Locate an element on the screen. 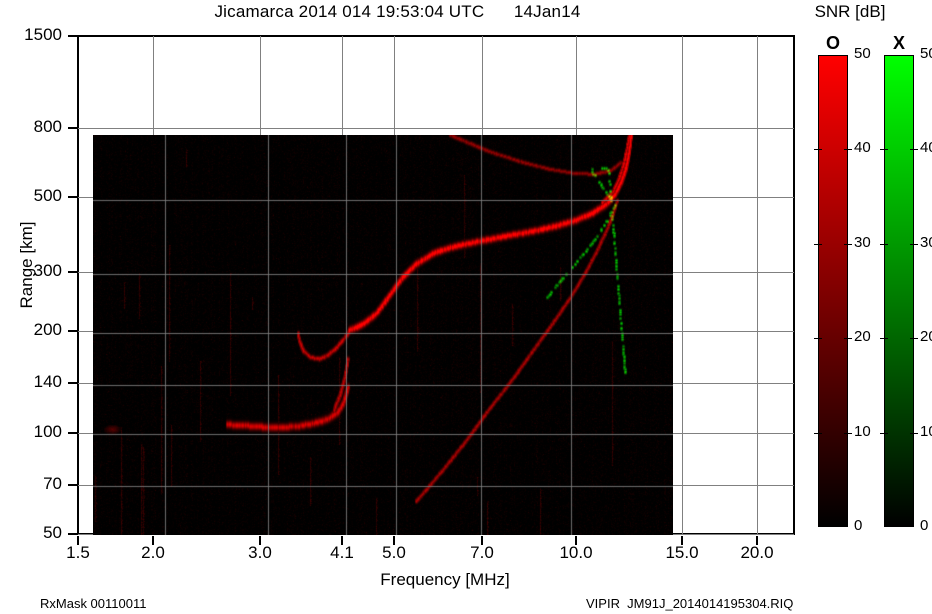 The image size is (932, 614). gridline-horizontal is located at coordinates (436, 128).